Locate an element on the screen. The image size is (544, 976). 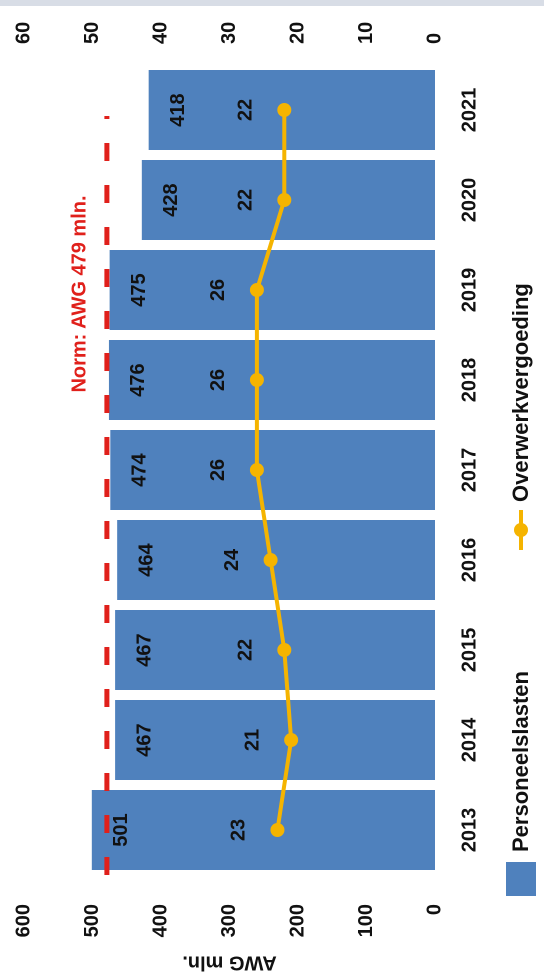
y-tick-label: 400 is located at coordinates (160, 920).